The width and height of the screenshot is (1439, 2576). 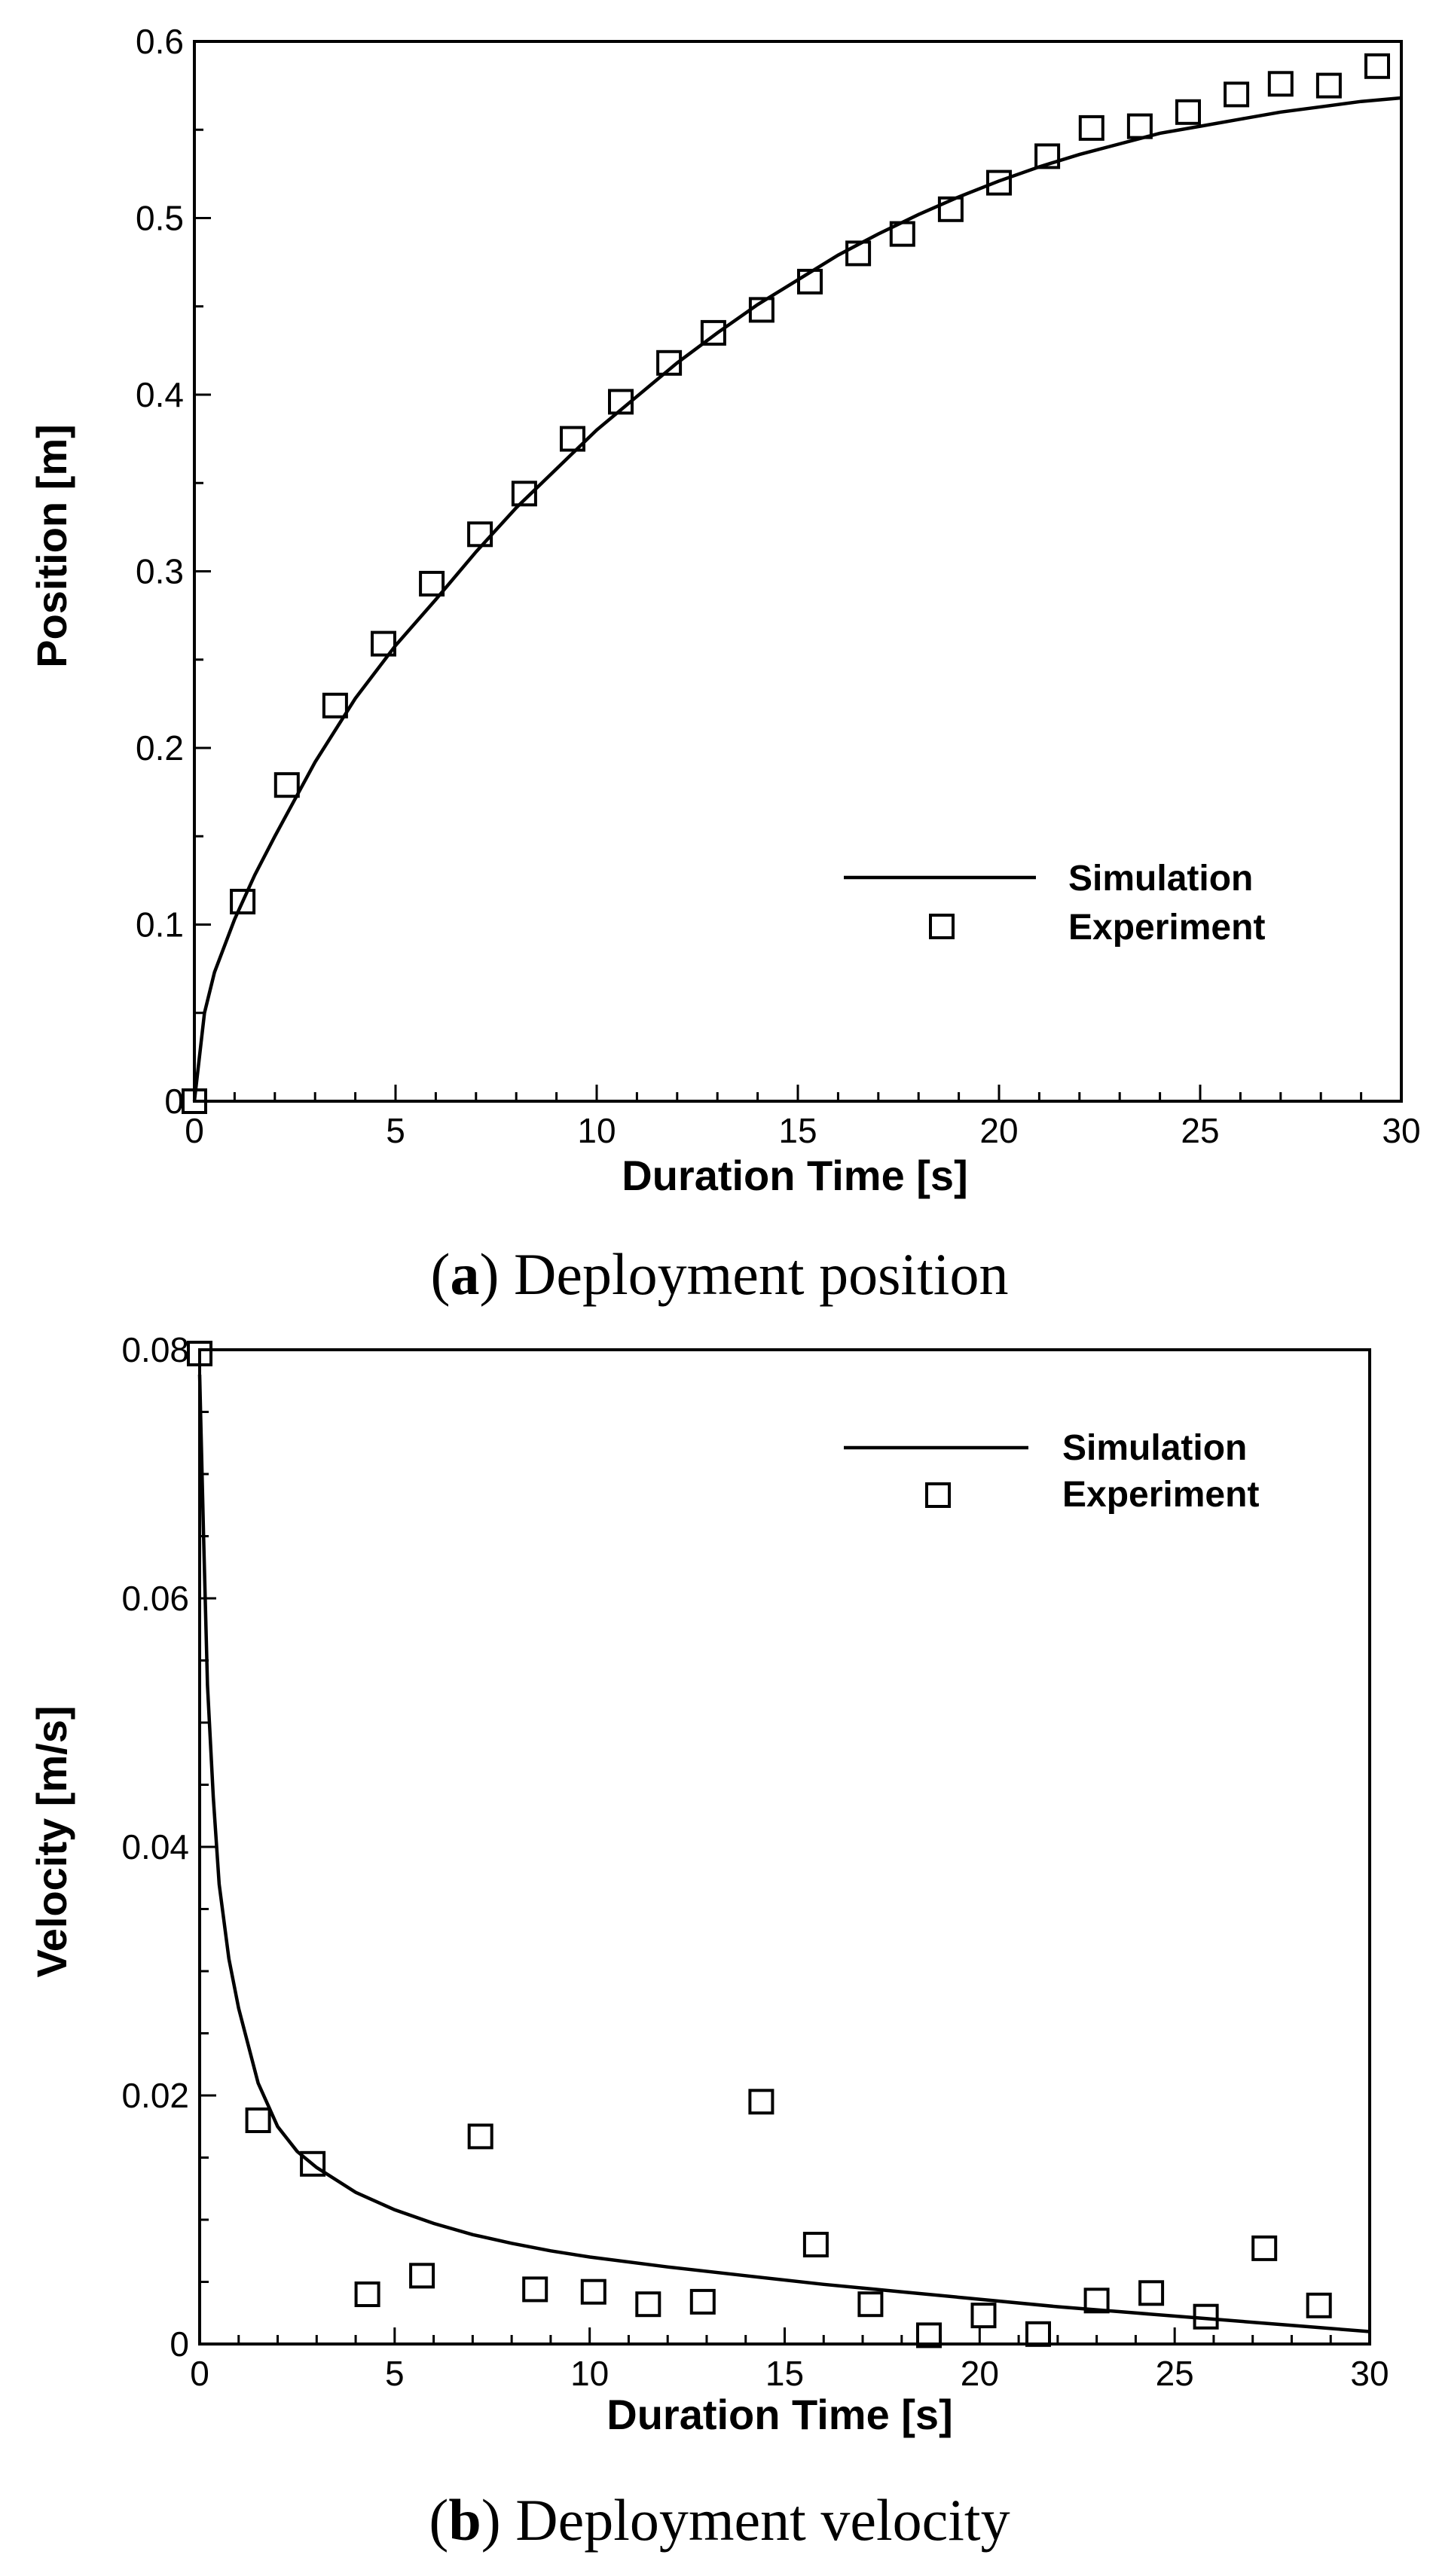 What do you see at coordinates (155, 1350) in the screenshot?
I see `velocity-y-tick-label: 0.08` at bounding box center [155, 1350].